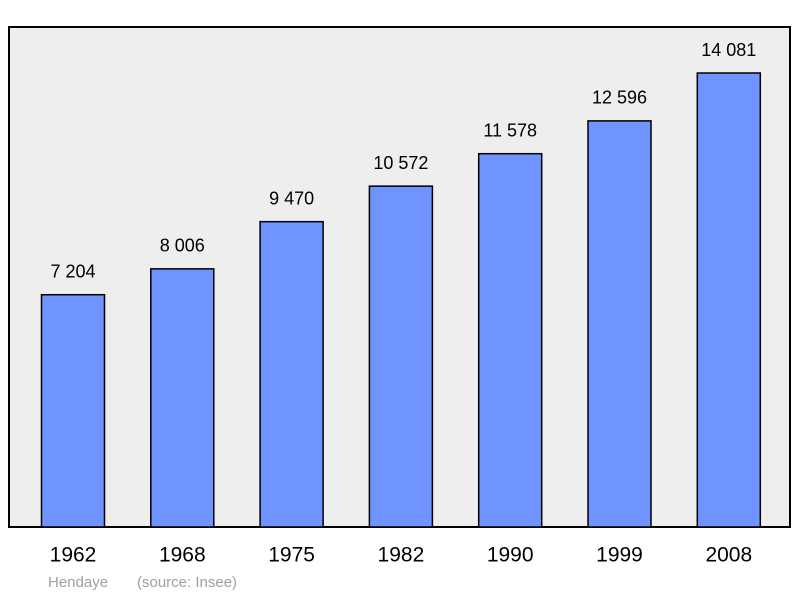 The height and width of the screenshot is (598, 800). Describe the element at coordinates (291, 198) in the screenshot. I see `value-label: 9 470` at that location.